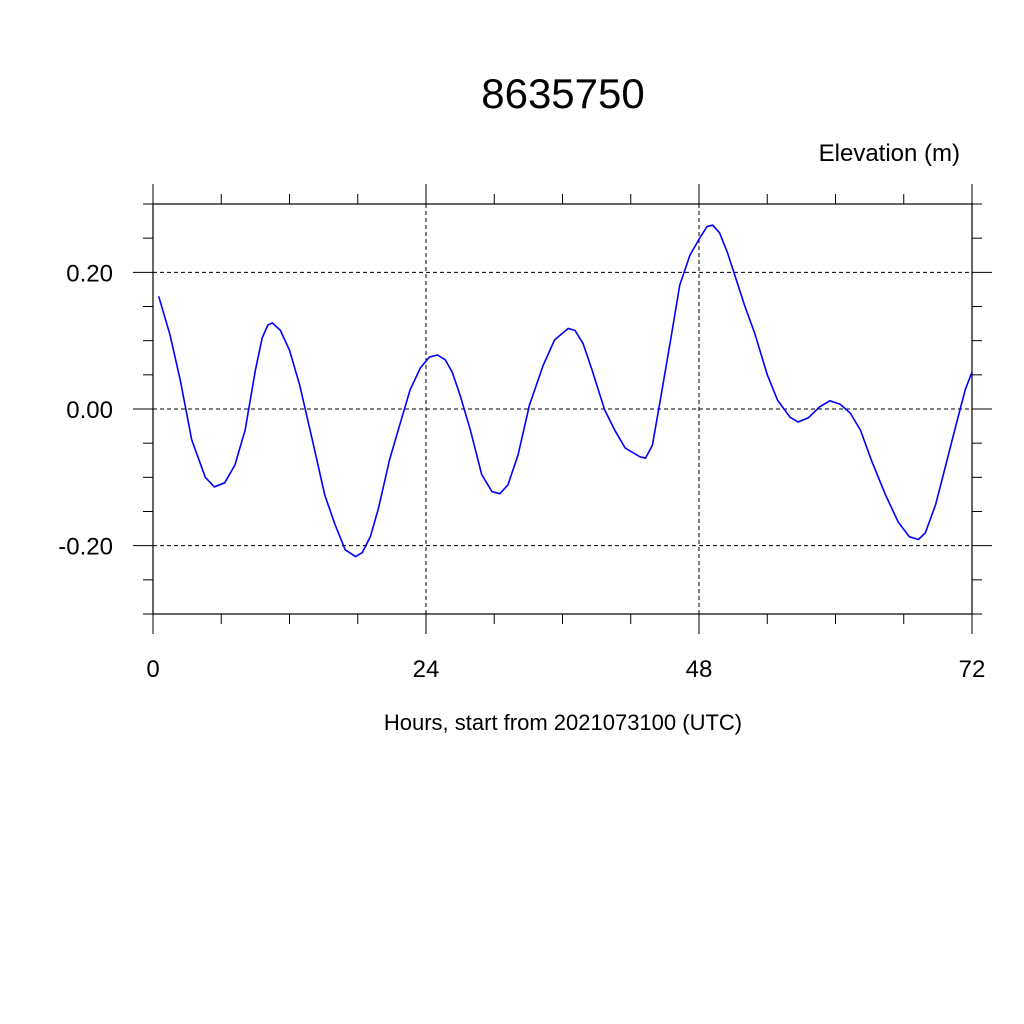  I want to click on x-tick-label: 0, so click(152, 669).